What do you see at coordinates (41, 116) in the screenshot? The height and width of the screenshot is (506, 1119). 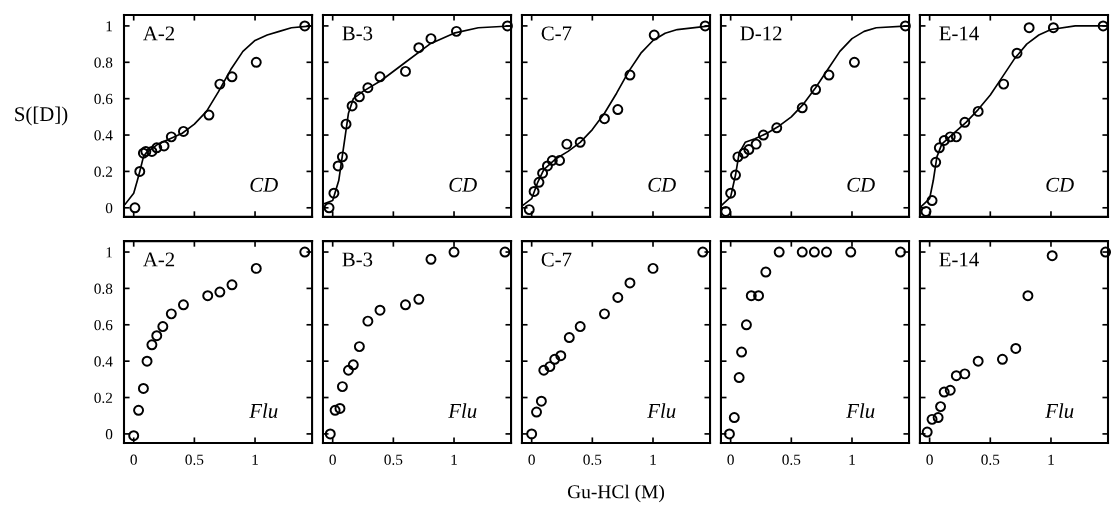 I see `y-axis-title: S([D])` at bounding box center [41, 116].